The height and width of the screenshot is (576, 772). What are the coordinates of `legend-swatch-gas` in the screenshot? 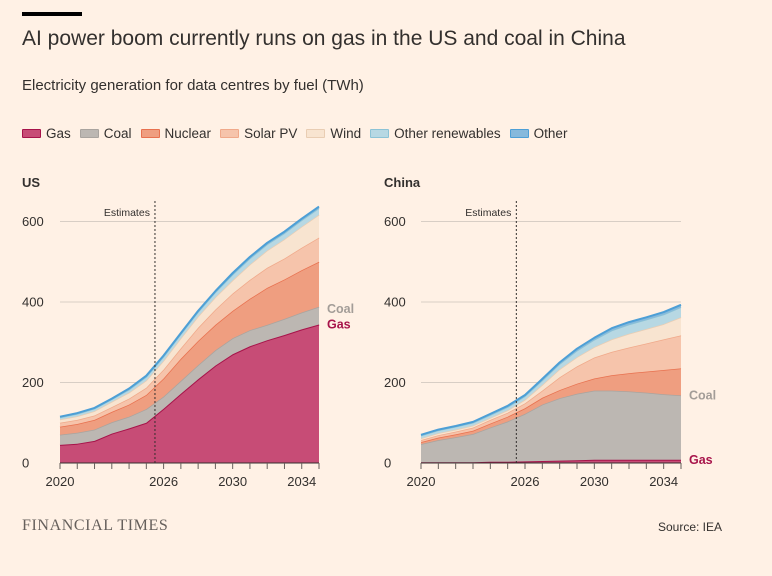 It's located at (31, 133).